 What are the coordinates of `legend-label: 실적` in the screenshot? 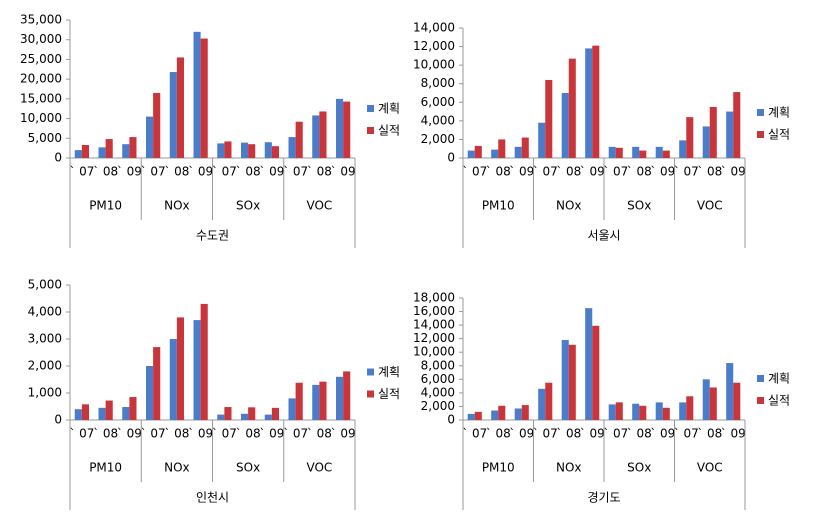 It's located at (389, 131).